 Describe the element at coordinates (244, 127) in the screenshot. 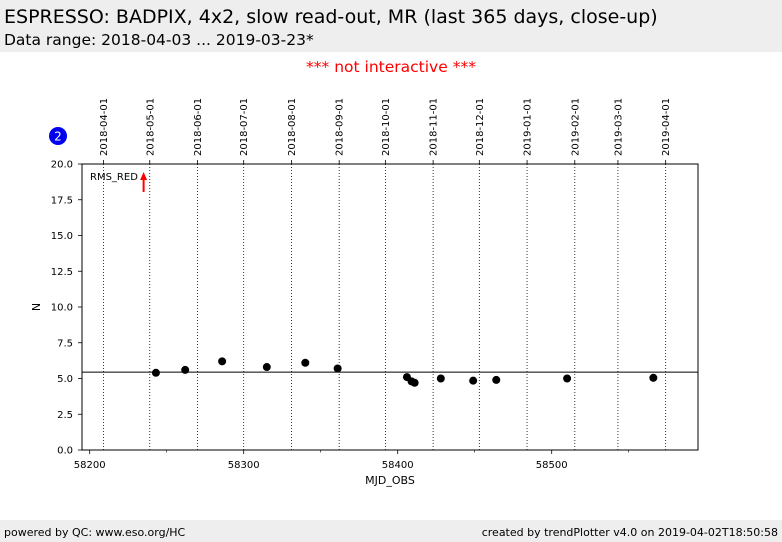

I see `month-label: 2018-07-01` at that location.